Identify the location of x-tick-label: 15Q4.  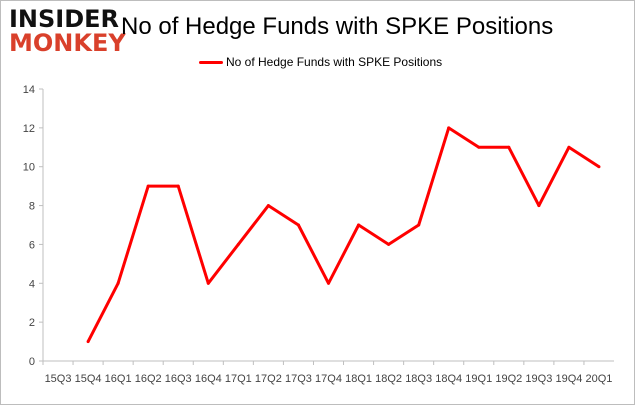
(88, 379).